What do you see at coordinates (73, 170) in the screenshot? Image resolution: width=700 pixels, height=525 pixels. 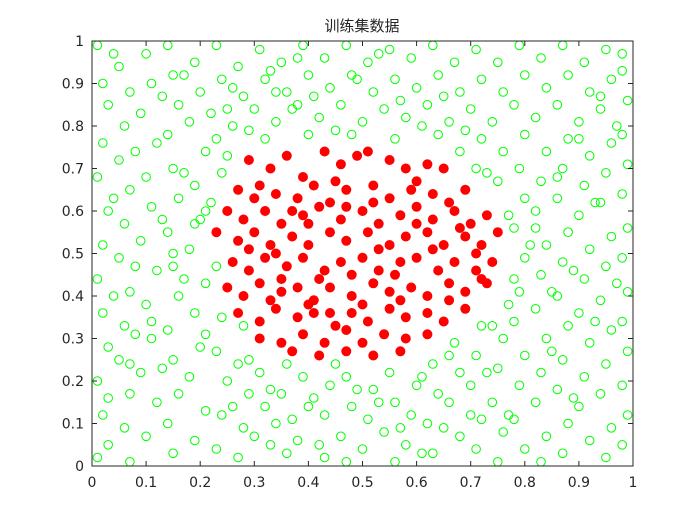 I see `y-tick-label: 0.7` at bounding box center [73, 170].